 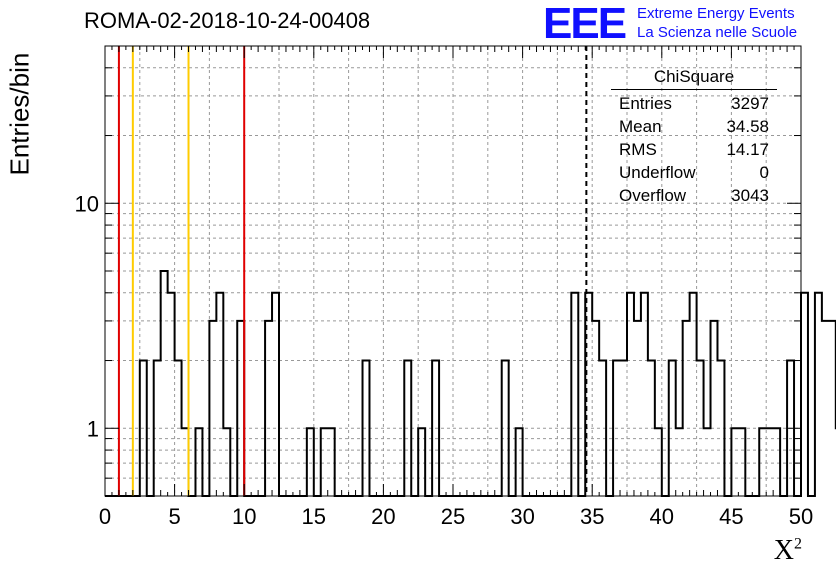 I want to click on y-tick-label: 10, so click(x=87, y=203).